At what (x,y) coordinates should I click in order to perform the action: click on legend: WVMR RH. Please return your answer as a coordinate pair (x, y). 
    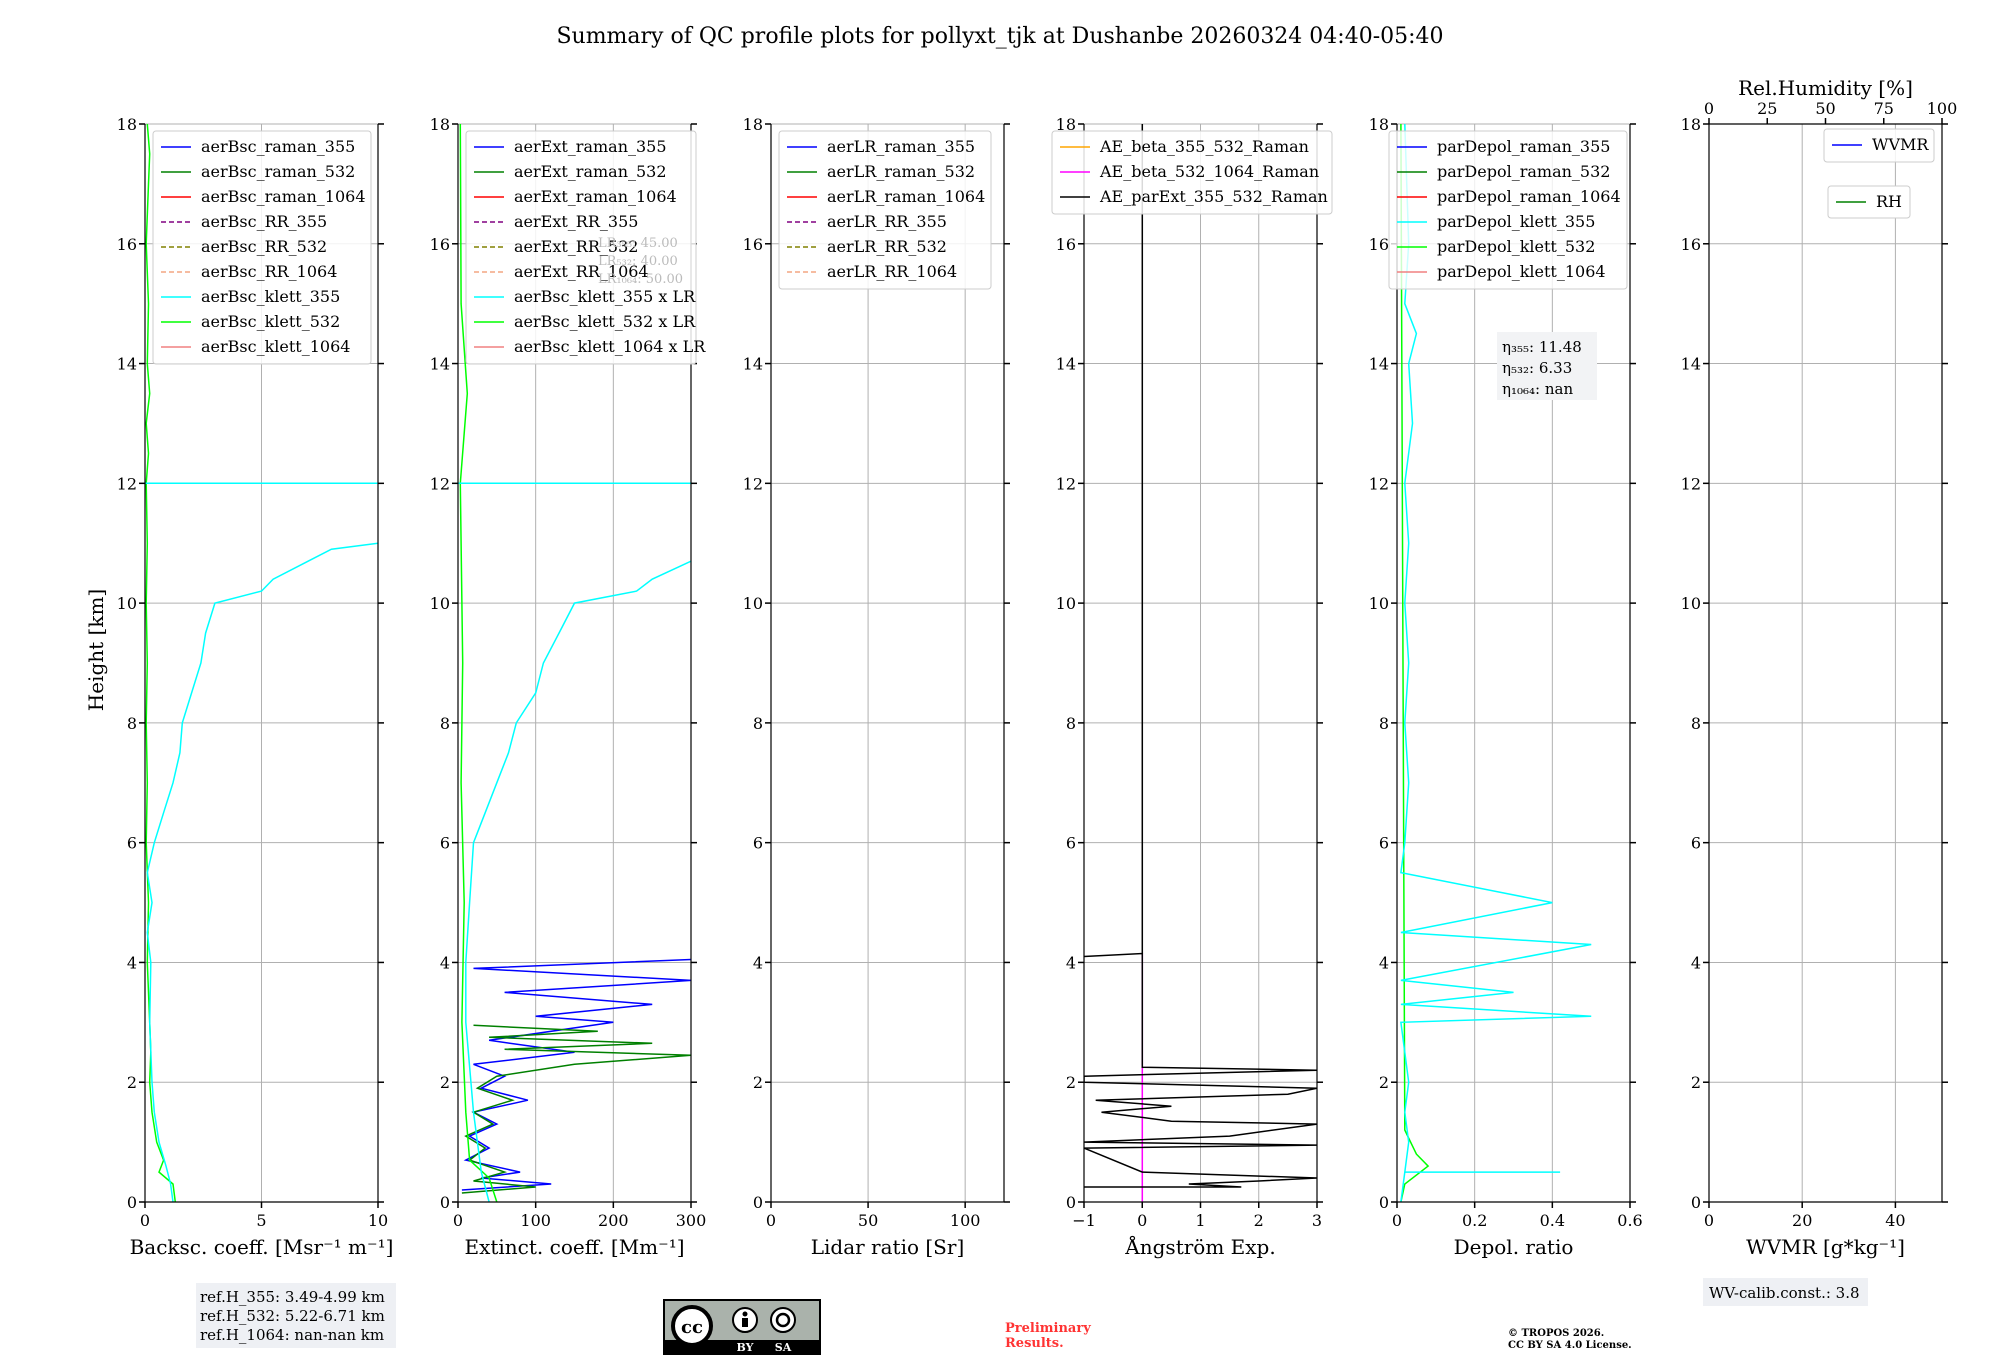
    Looking at the image, I should click on (1879, 173).